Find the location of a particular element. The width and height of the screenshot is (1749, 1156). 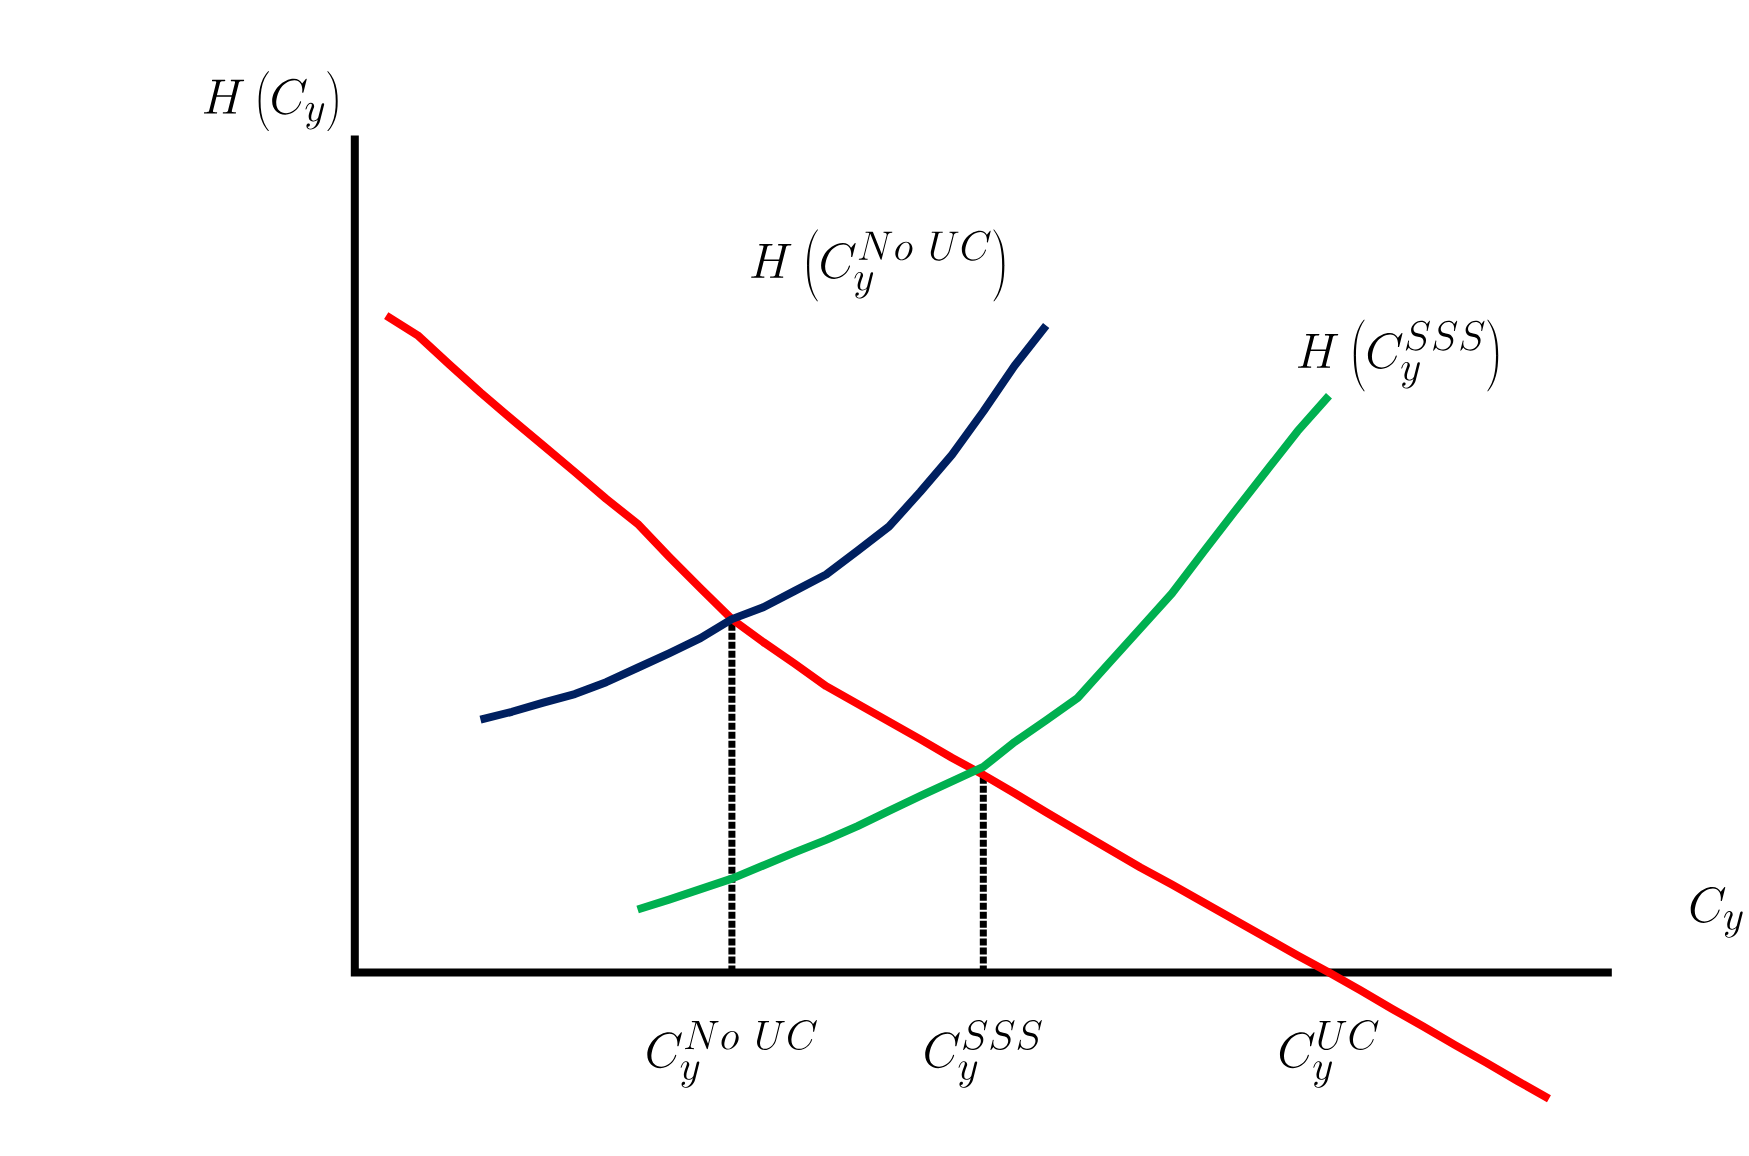

series-label: $H\left(C_y^{SSS}\right)$ is located at coordinates (1398, 355).